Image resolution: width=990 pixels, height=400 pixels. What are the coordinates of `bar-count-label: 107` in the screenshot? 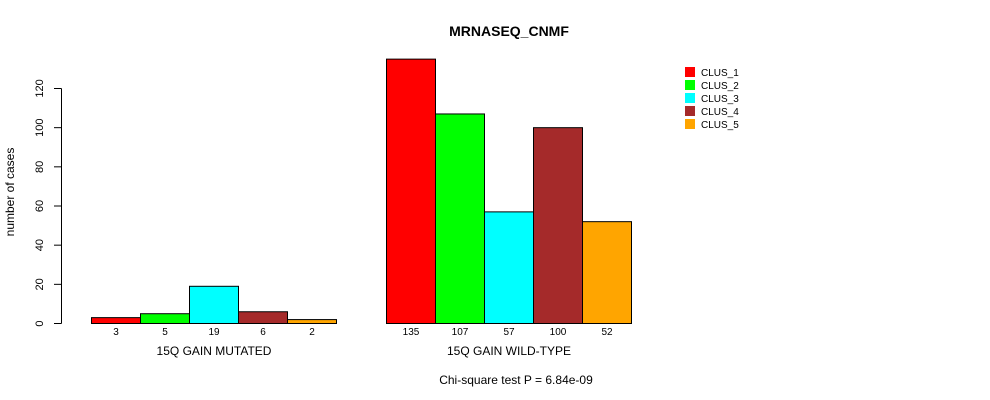 It's located at (460, 332).